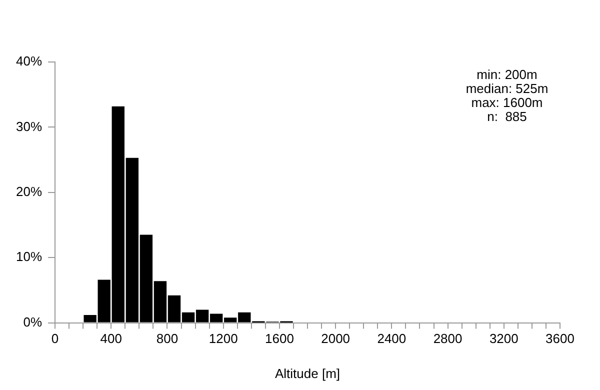 Image resolution: width=600 pixels, height=390 pixels. Describe the element at coordinates (447, 338) in the screenshot. I see `x-tick-label: 2800` at that location.